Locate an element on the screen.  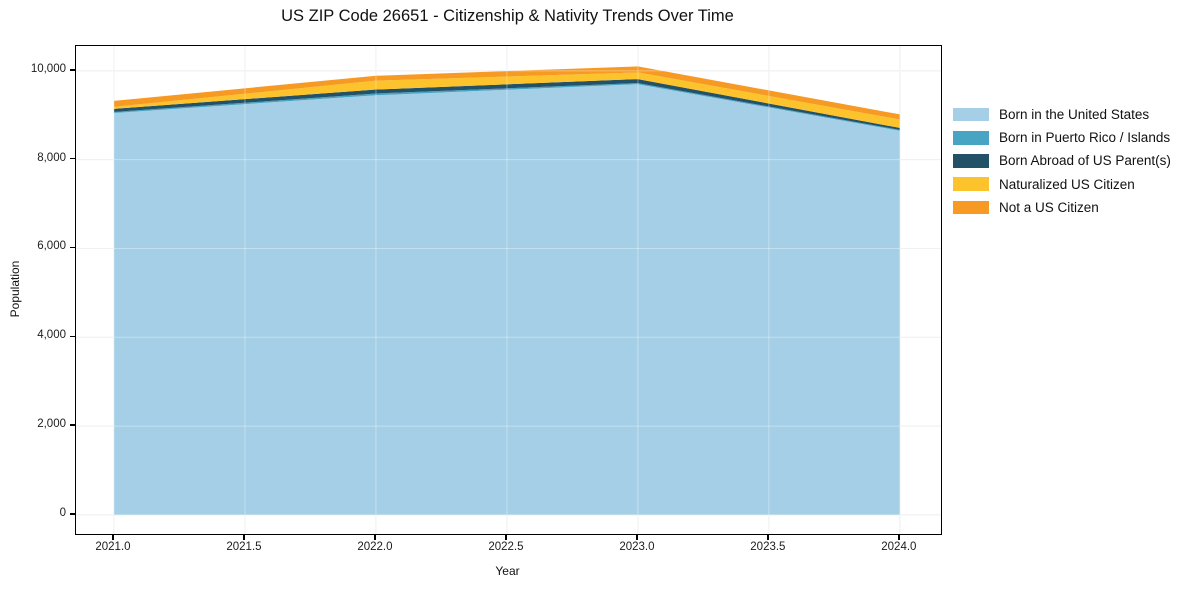
legend-item: Naturalized US Citizen is located at coordinates (1062, 184).